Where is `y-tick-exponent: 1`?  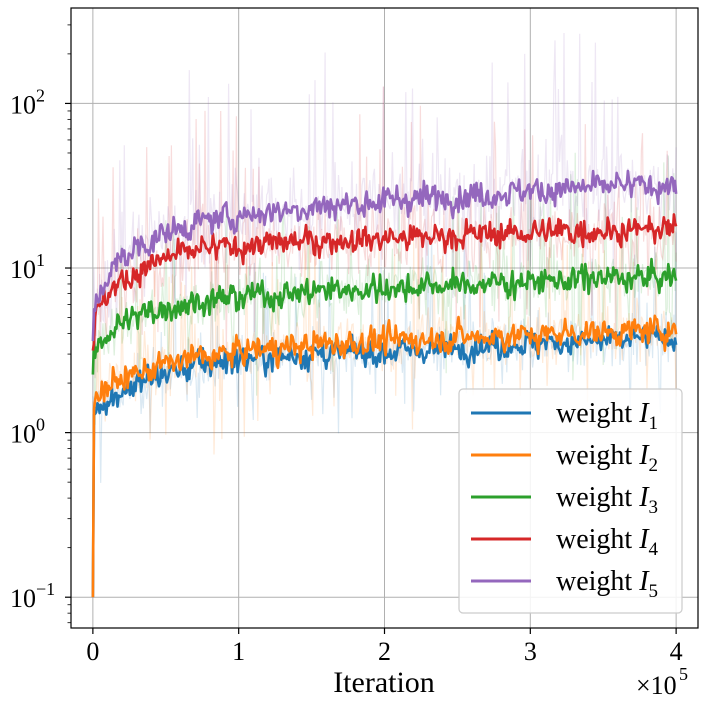
y-tick-exponent: 1 is located at coordinates (40, 260).